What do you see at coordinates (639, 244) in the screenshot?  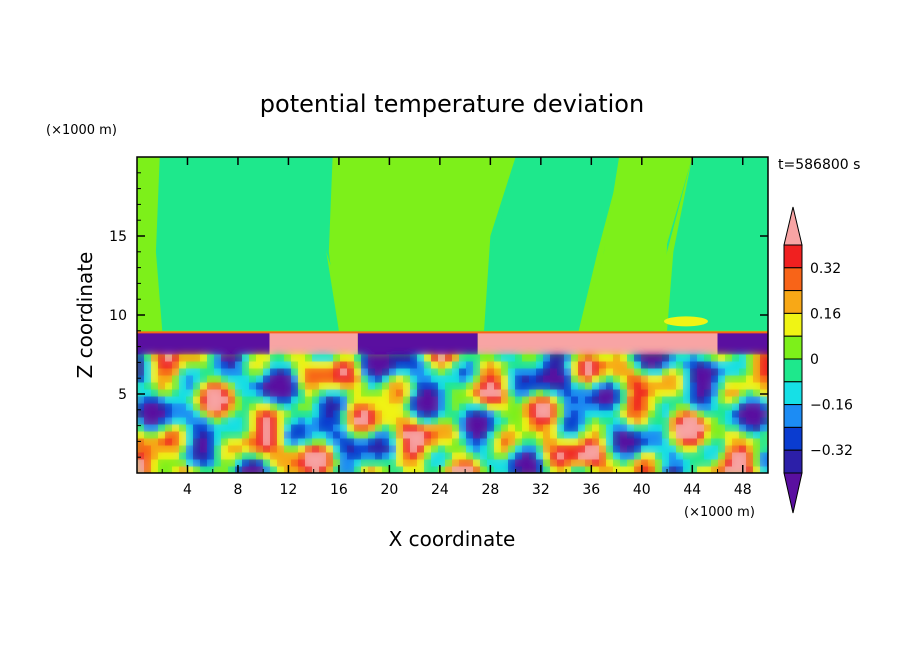 I see `upper-lime-region` at bounding box center [639, 244].